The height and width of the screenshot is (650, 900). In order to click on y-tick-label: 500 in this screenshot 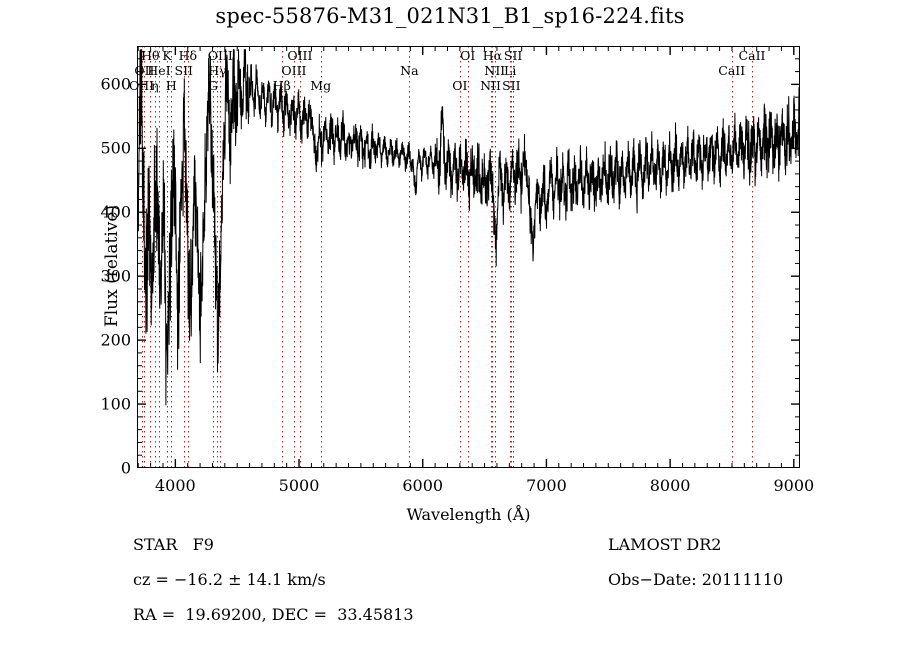, I will do `click(115, 148)`.